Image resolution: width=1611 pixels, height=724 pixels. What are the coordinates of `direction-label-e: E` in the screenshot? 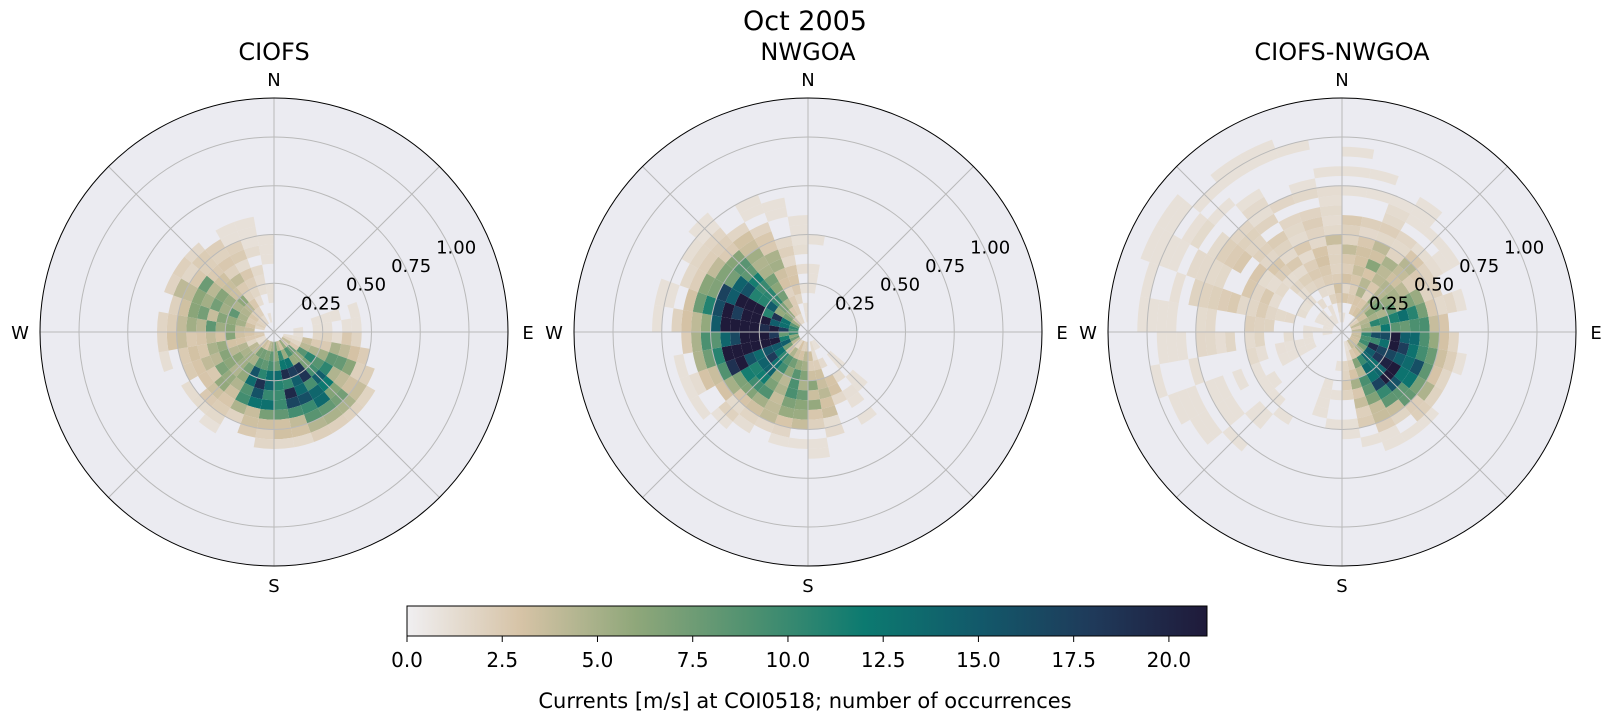 It's located at (527, 333).